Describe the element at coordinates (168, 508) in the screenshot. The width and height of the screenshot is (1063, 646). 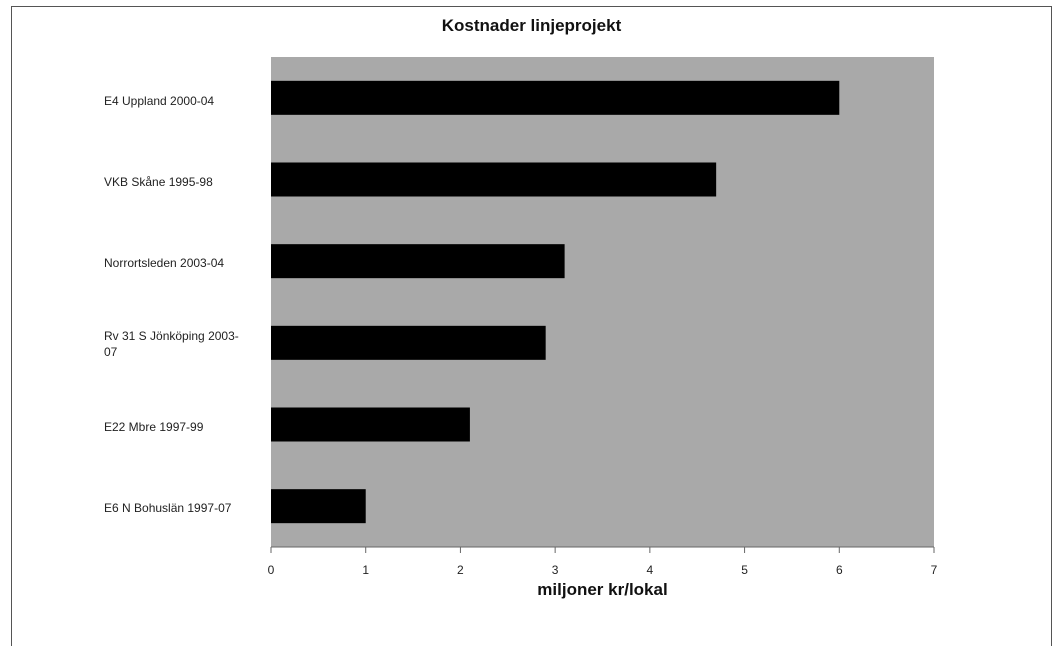
I see `category-label: E6 N Bohuslän 1997-07` at that location.